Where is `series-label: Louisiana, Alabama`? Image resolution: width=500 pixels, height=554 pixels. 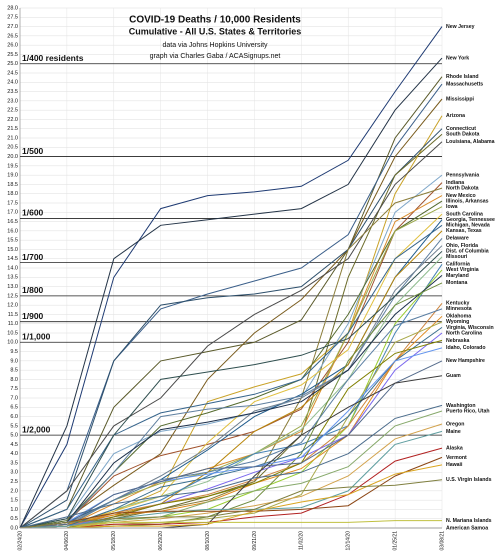
series-label: Louisiana, Alabama is located at coordinates (470, 142).